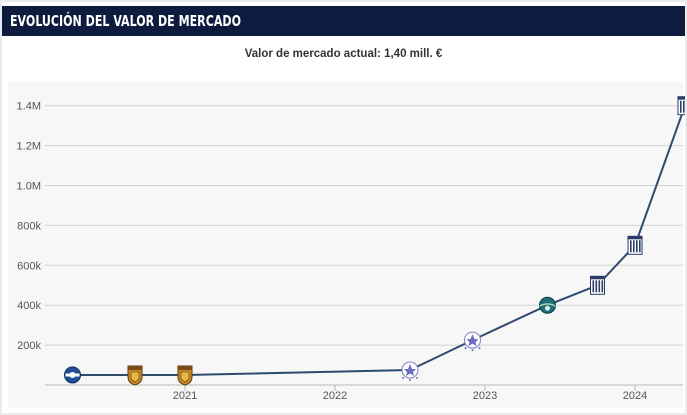 The height and width of the screenshot is (415, 687). I want to click on y-tick-label: 800k, so click(29, 226).